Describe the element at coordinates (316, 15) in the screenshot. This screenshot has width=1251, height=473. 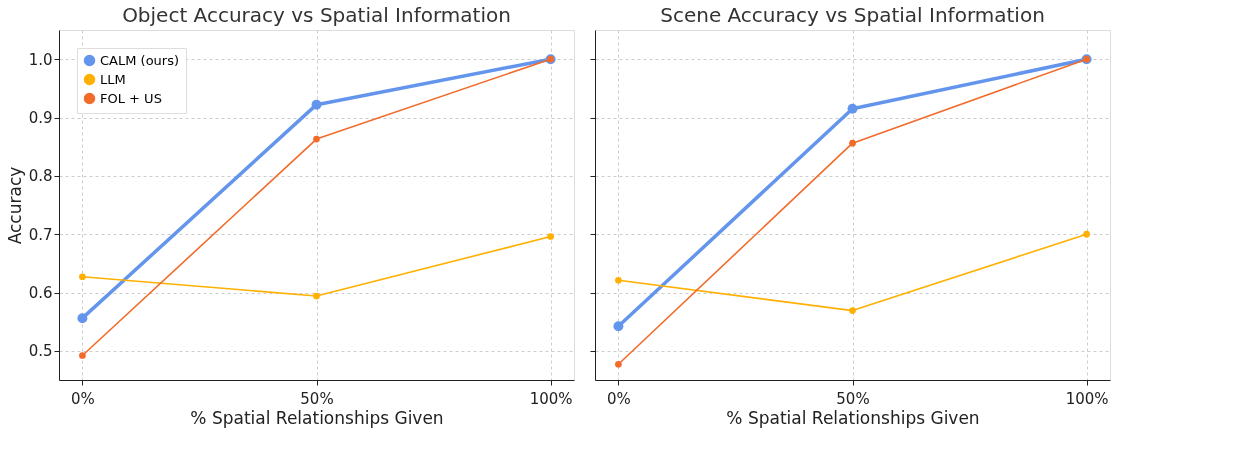
I see `chart-title: Object Accuracy vs Spatial Information` at that location.